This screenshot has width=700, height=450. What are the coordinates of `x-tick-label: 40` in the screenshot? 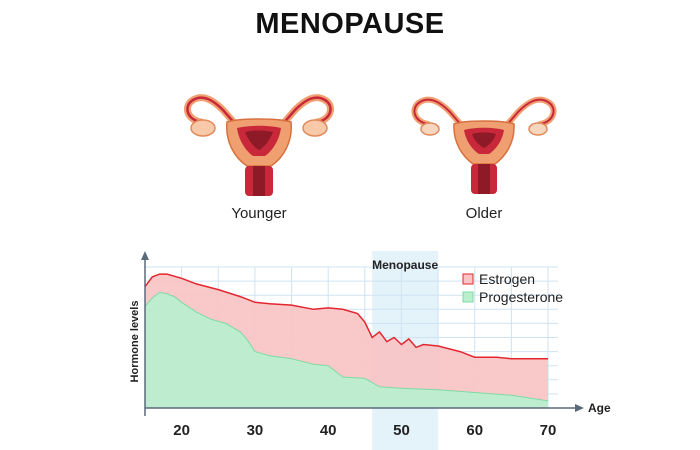 It's located at (328, 430).